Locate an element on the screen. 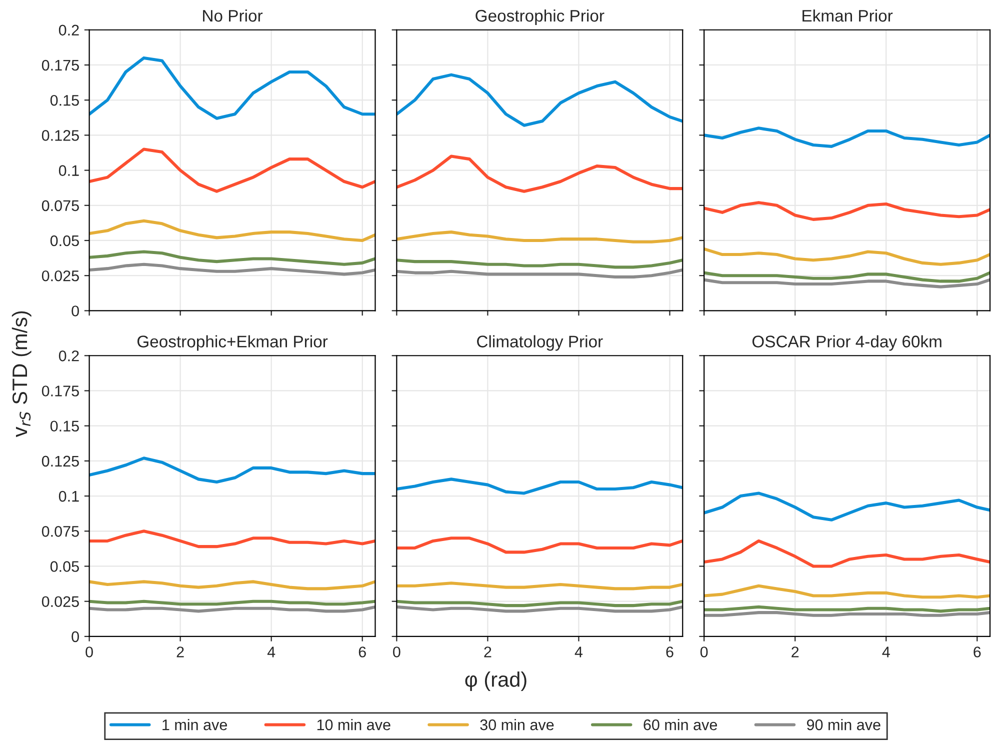 The width and height of the screenshot is (992, 747). chart-title: No Prior is located at coordinates (233, 15).